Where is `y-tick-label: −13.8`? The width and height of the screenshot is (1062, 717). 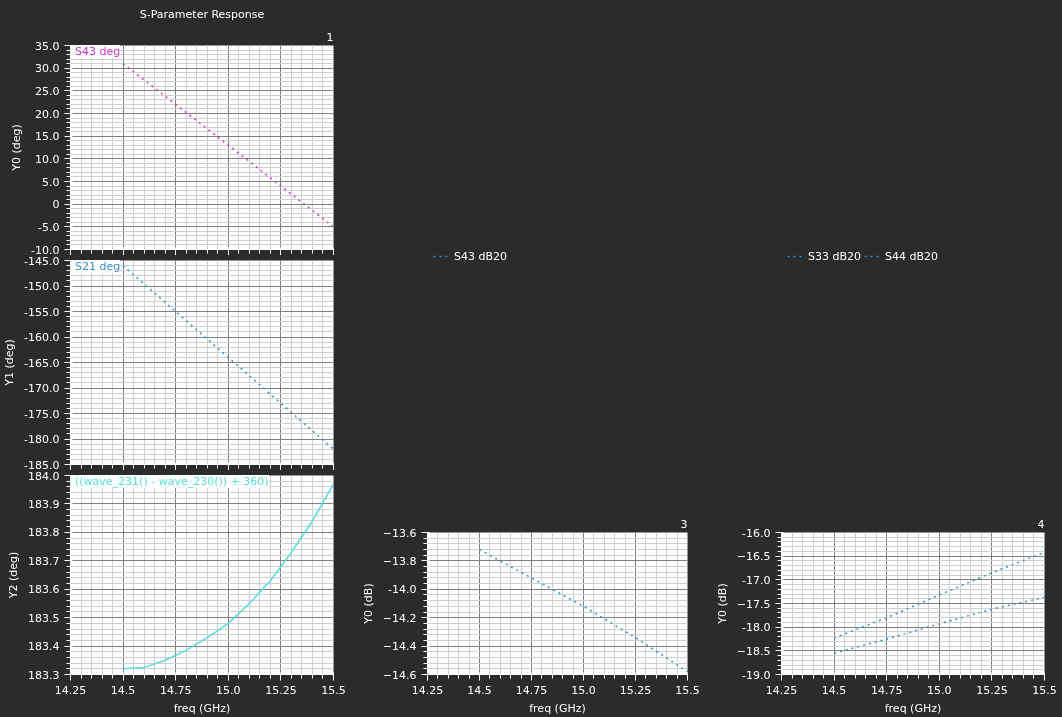 y-tick-label: −13.8 is located at coordinates (399, 561).